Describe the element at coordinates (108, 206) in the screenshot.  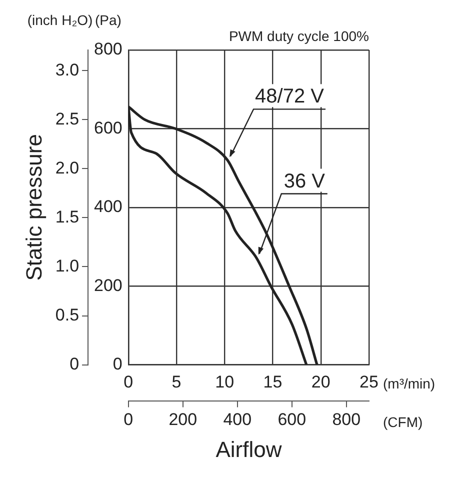
I see `y-tick-label: 400` at that location.